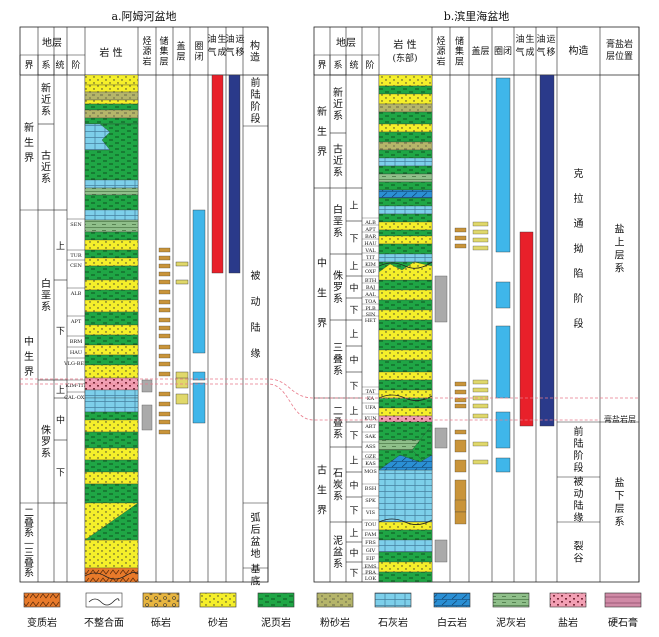 The height and width of the screenshot is (637, 659). What do you see at coordinates (511, 622) in the screenshot?
I see `legend-label: 泥灰岩` at bounding box center [511, 622].